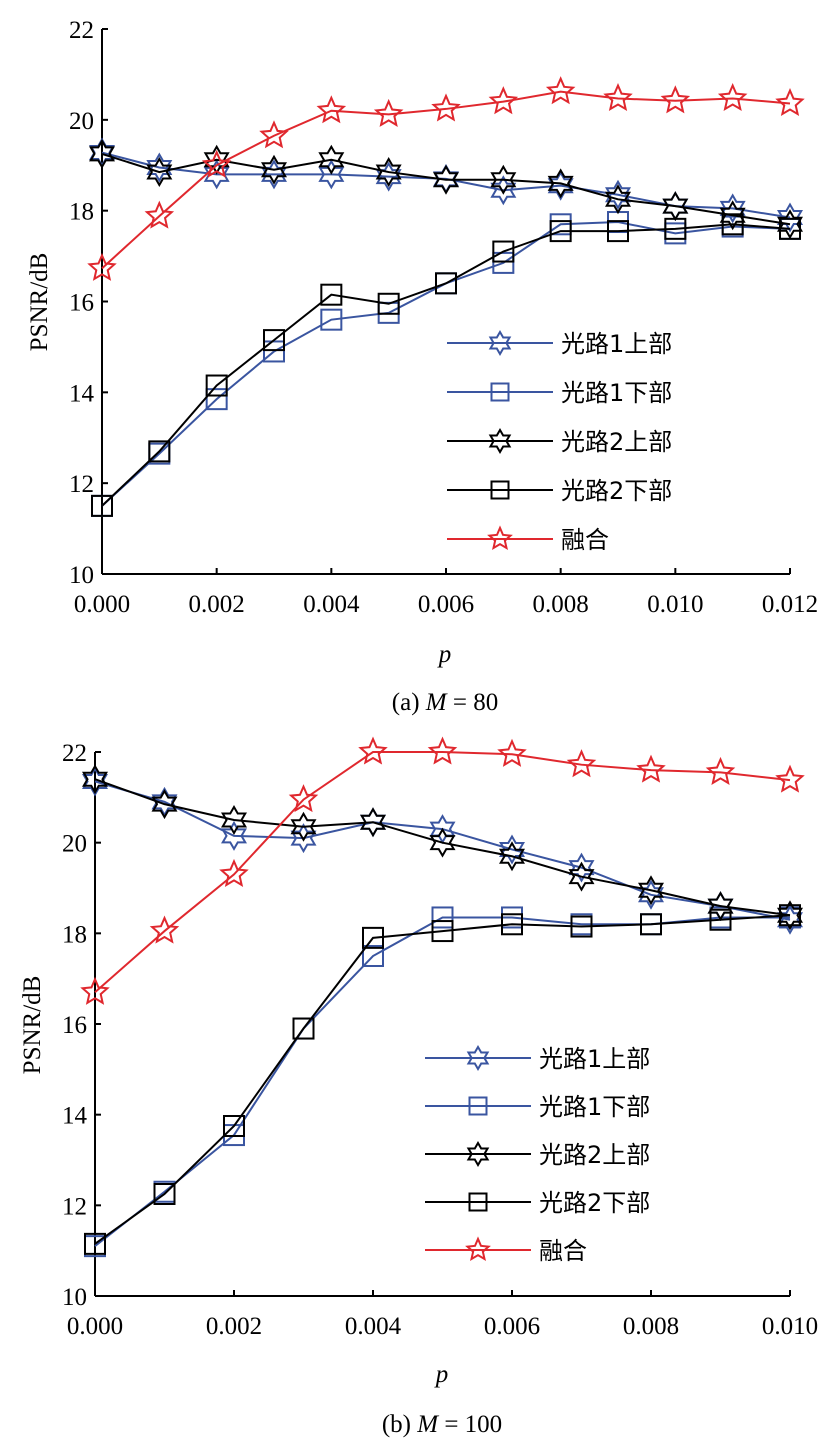 The height and width of the screenshot is (1452, 839). What do you see at coordinates (81, 121) in the screenshot?
I see `chart-a-y-tick-label: 20` at bounding box center [81, 121].